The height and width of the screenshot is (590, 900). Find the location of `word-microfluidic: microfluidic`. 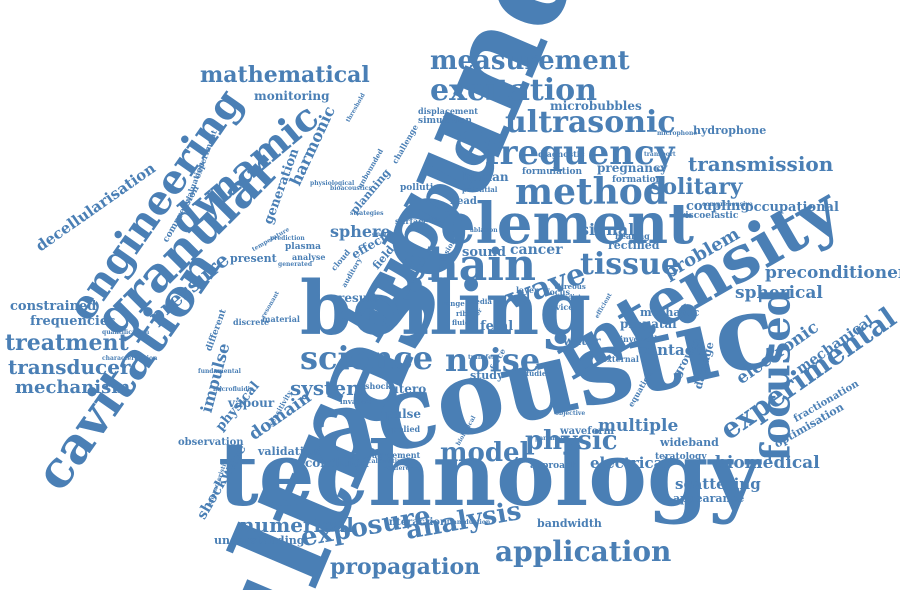

word-microfluidic: microfluidic is located at coordinates (233, 389).